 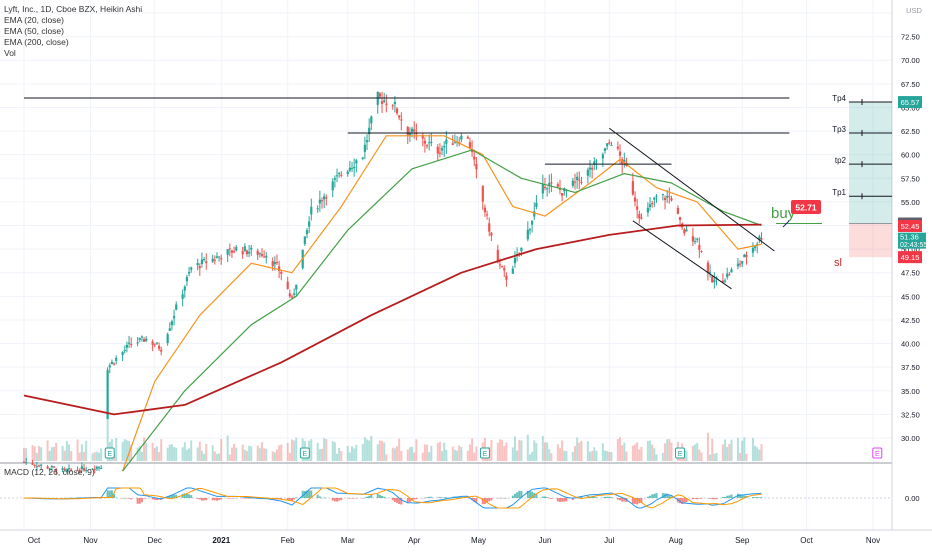 What do you see at coordinates (910, 226) in the screenshot?
I see `badge-last-price: 52.45` at bounding box center [910, 226].